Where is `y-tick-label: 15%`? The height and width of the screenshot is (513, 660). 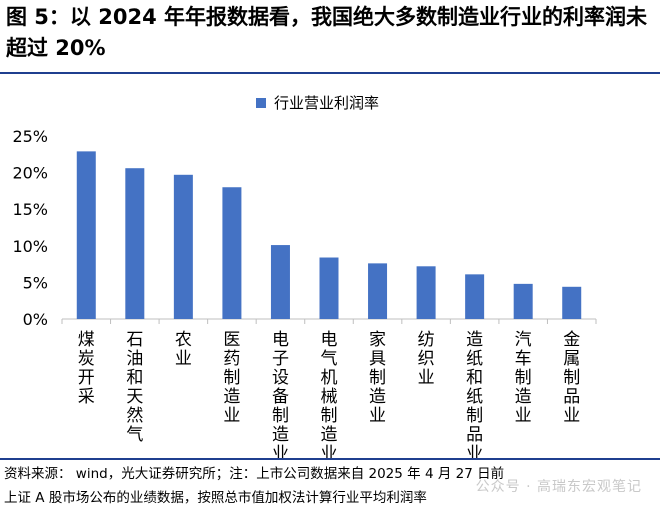
y-tick-label: 15% is located at coordinates (30, 209).